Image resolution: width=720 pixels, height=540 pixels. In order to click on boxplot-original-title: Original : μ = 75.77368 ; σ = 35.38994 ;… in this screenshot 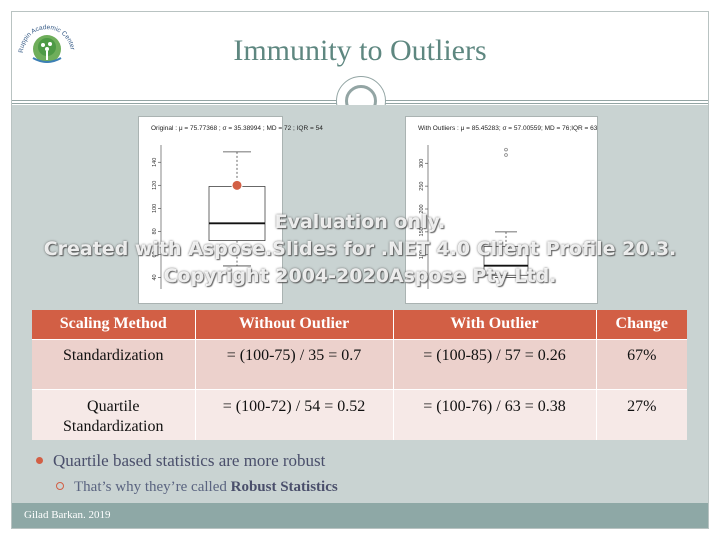, I will do `click(237, 128)`.